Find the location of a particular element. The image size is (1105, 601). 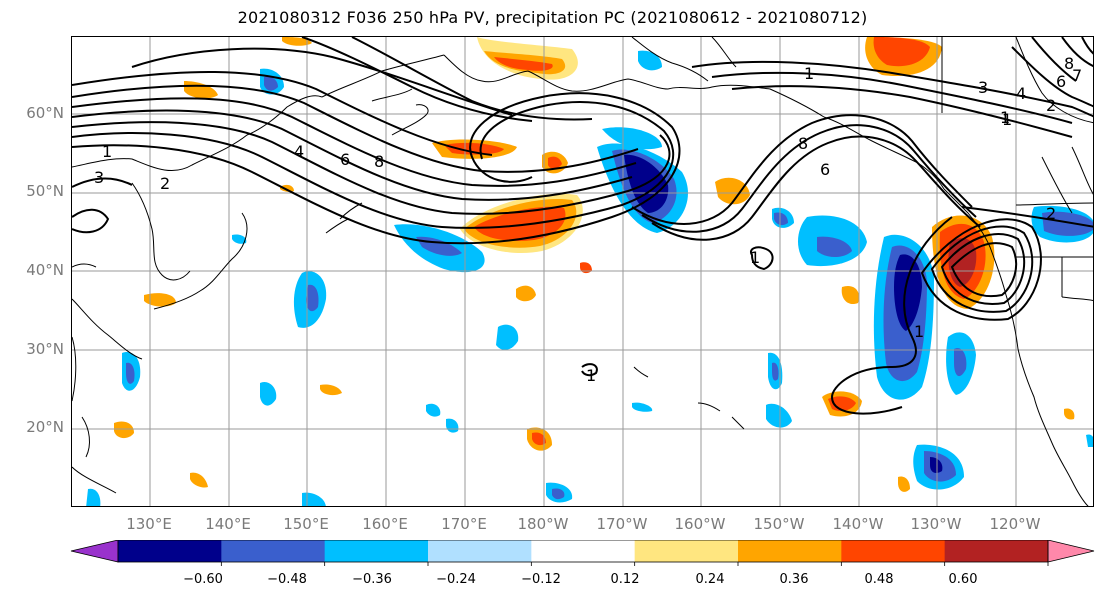

lat-label-60n: 60°N is located at coordinates (45, 113).